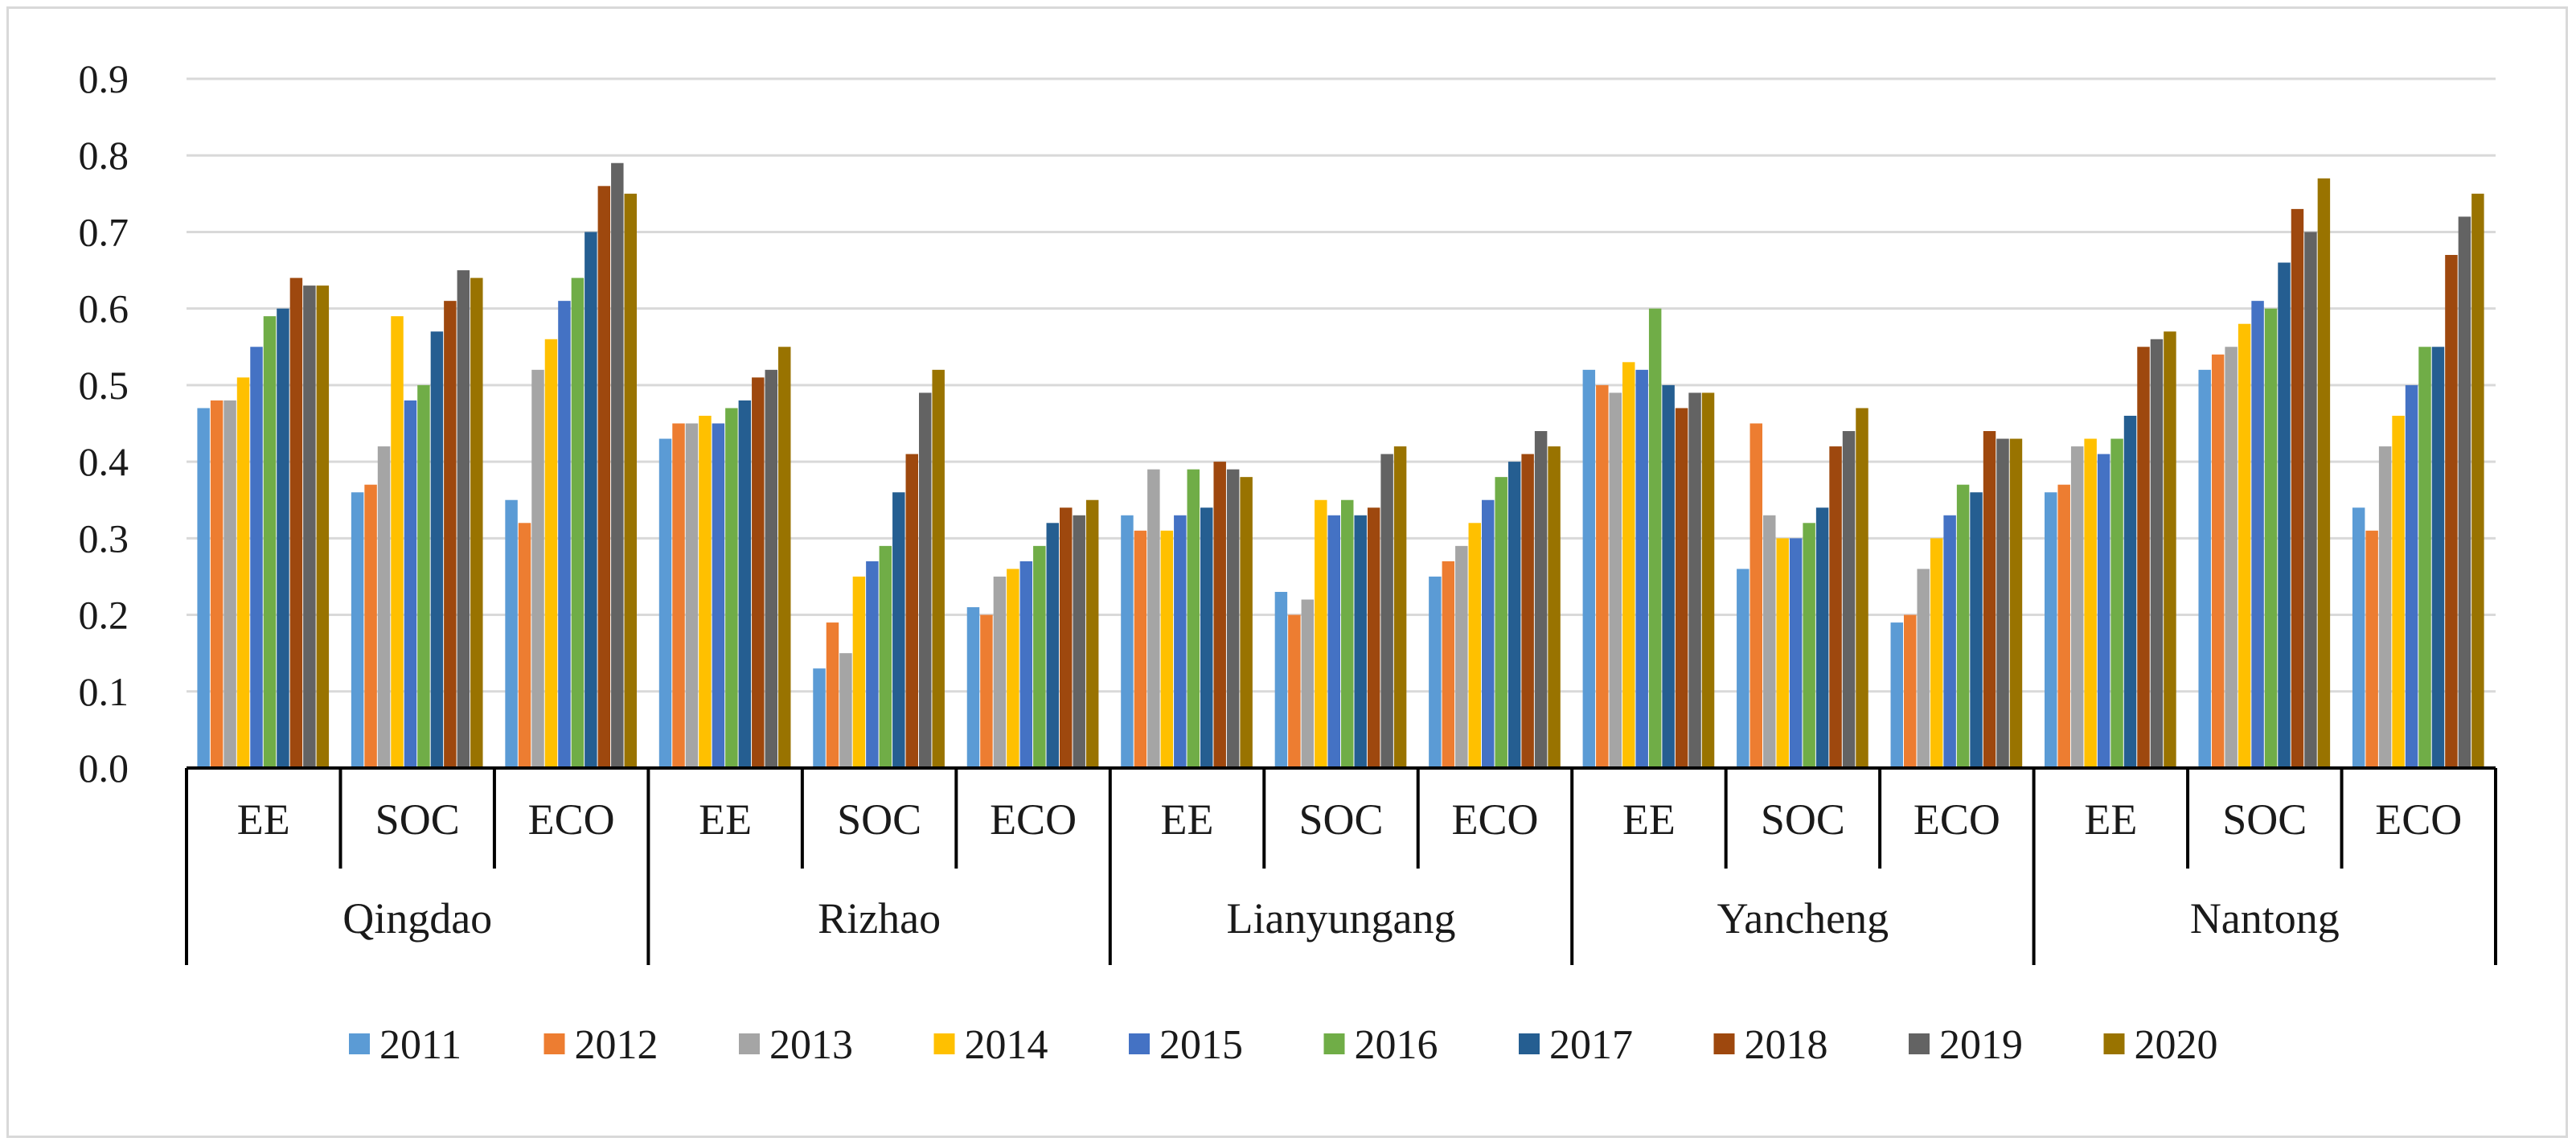  What do you see at coordinates (2116, 603) in the screenshot?
I see `bar-2016-nantong-ee` at bounding box center [2116, 603].